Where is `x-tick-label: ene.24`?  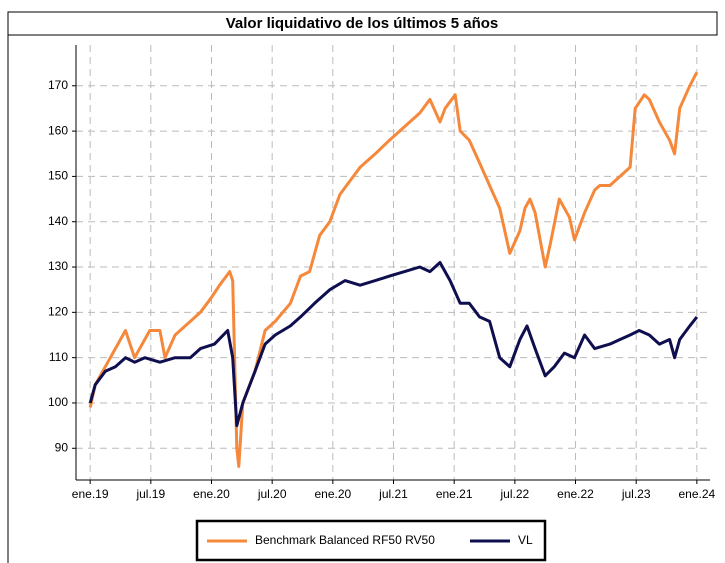 x-tick-label: ene.24 is located at coordinates (697, 494).